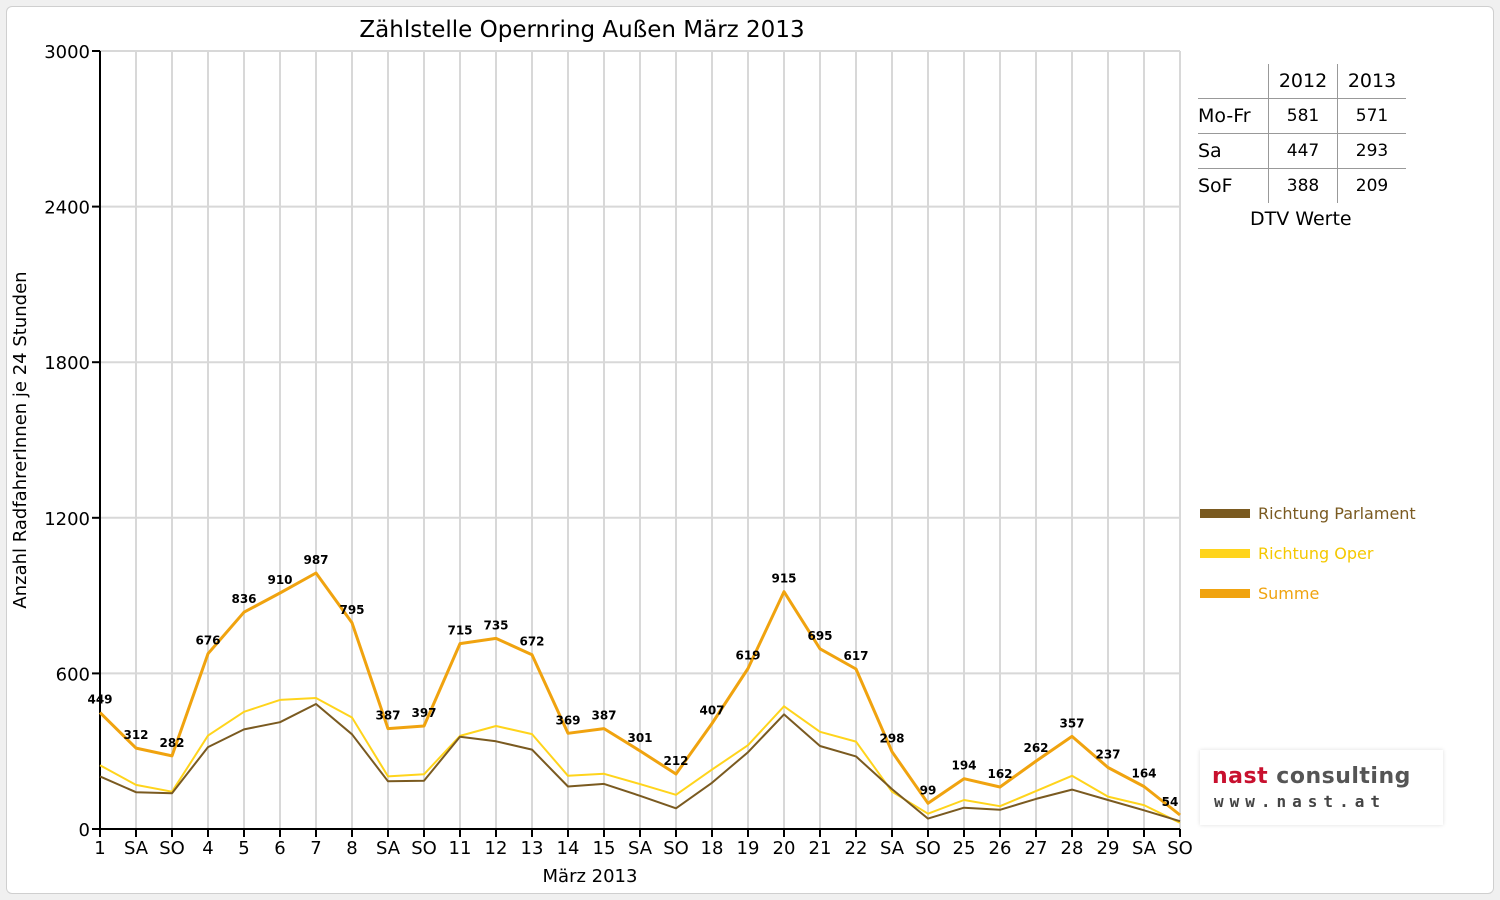 This screenshot has height=900, width=1500. I want to click on x-tick-label: 4, so click(207, 848).